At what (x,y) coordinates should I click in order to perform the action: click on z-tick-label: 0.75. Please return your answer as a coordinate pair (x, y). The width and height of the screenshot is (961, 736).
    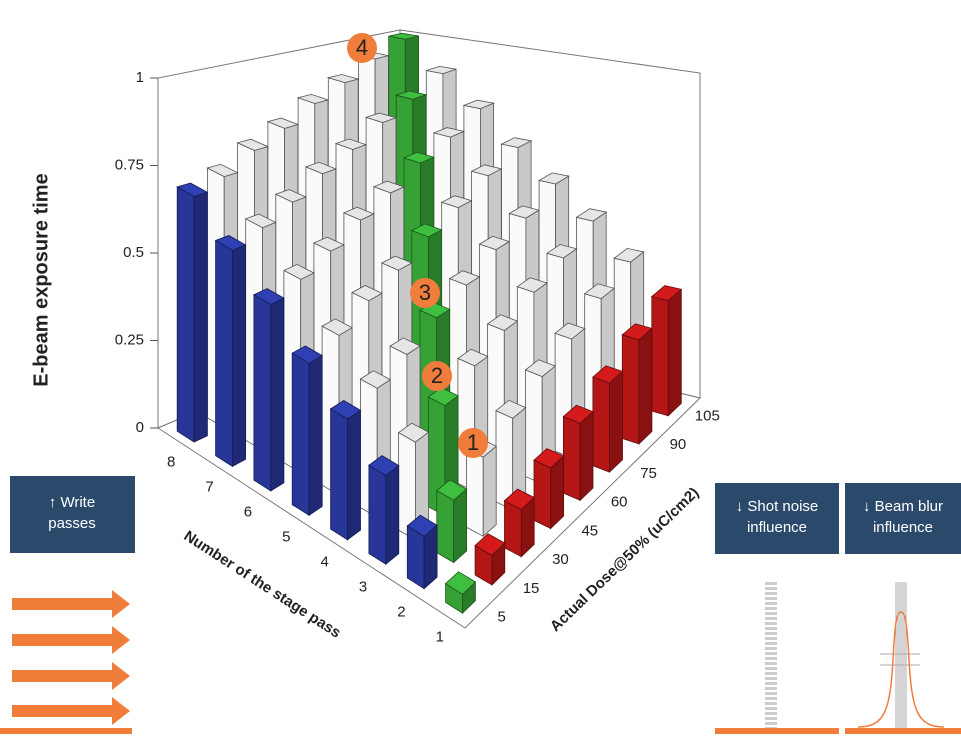
    Looking at the image, I should click on (129, 164).